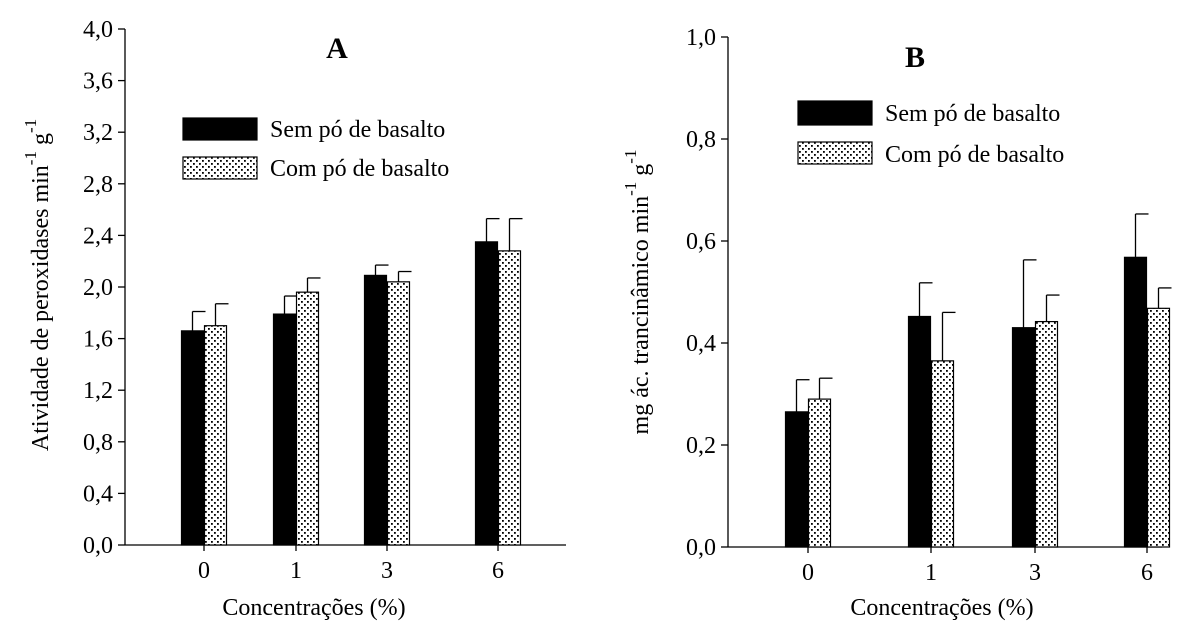 The height and width of the screenshot is (625, 1198). Describe the element at coordinates (98, 30) in the screenshot. I see `y-tick-label: 4,0` at that location.